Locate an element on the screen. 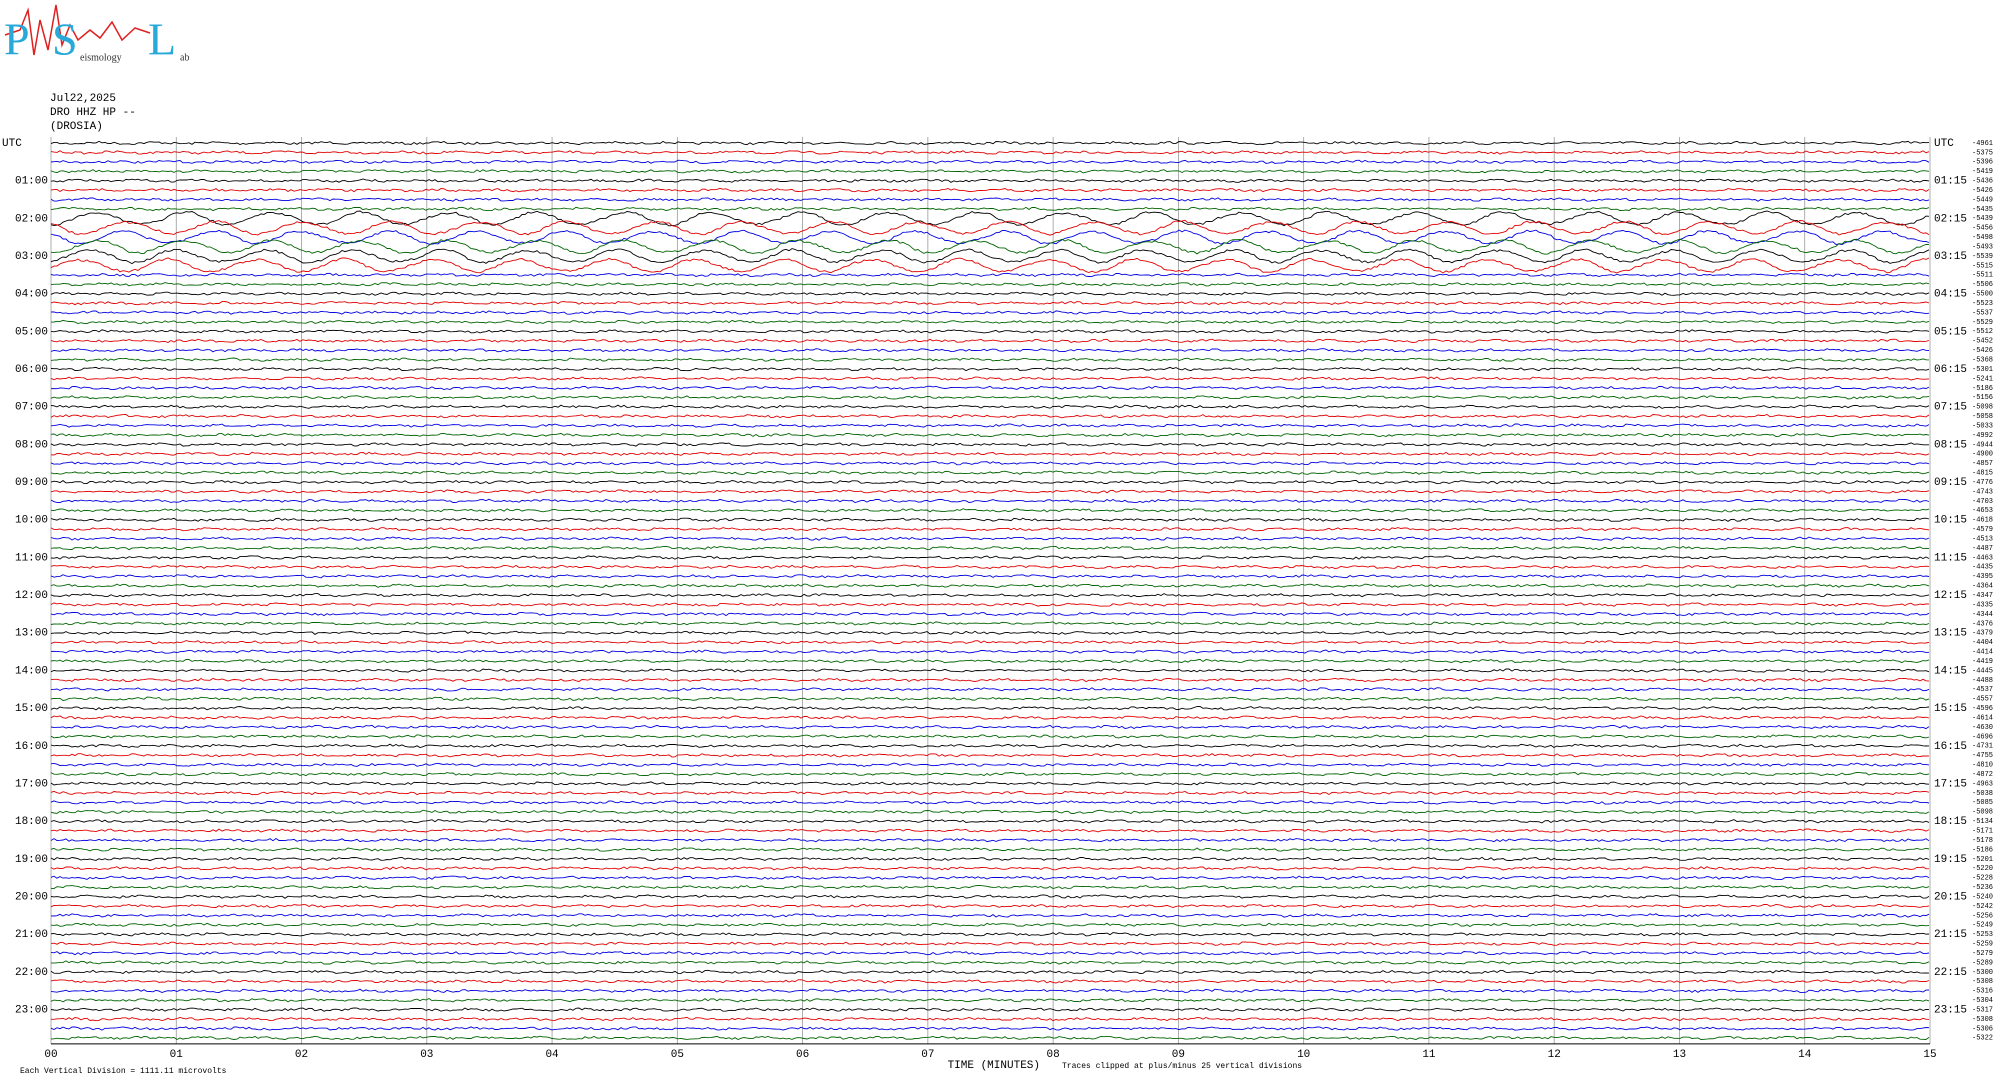 The image size is (2010, 1080). offset-label: -5300 is located at coordinates (1982, 973).